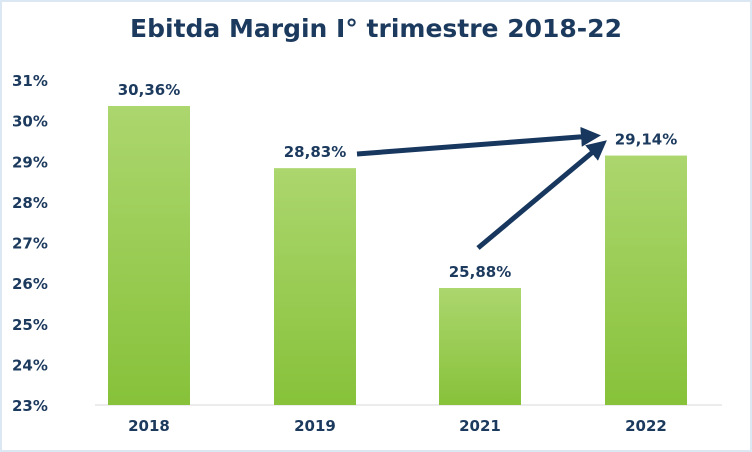 This screenshot has height=452, width=752. What do you see at coordinates (376, 28) in the screenshot?
I see `chart-title: Ebitda Margin I° trimestre 2018-22` at bounding box center [376, 28].